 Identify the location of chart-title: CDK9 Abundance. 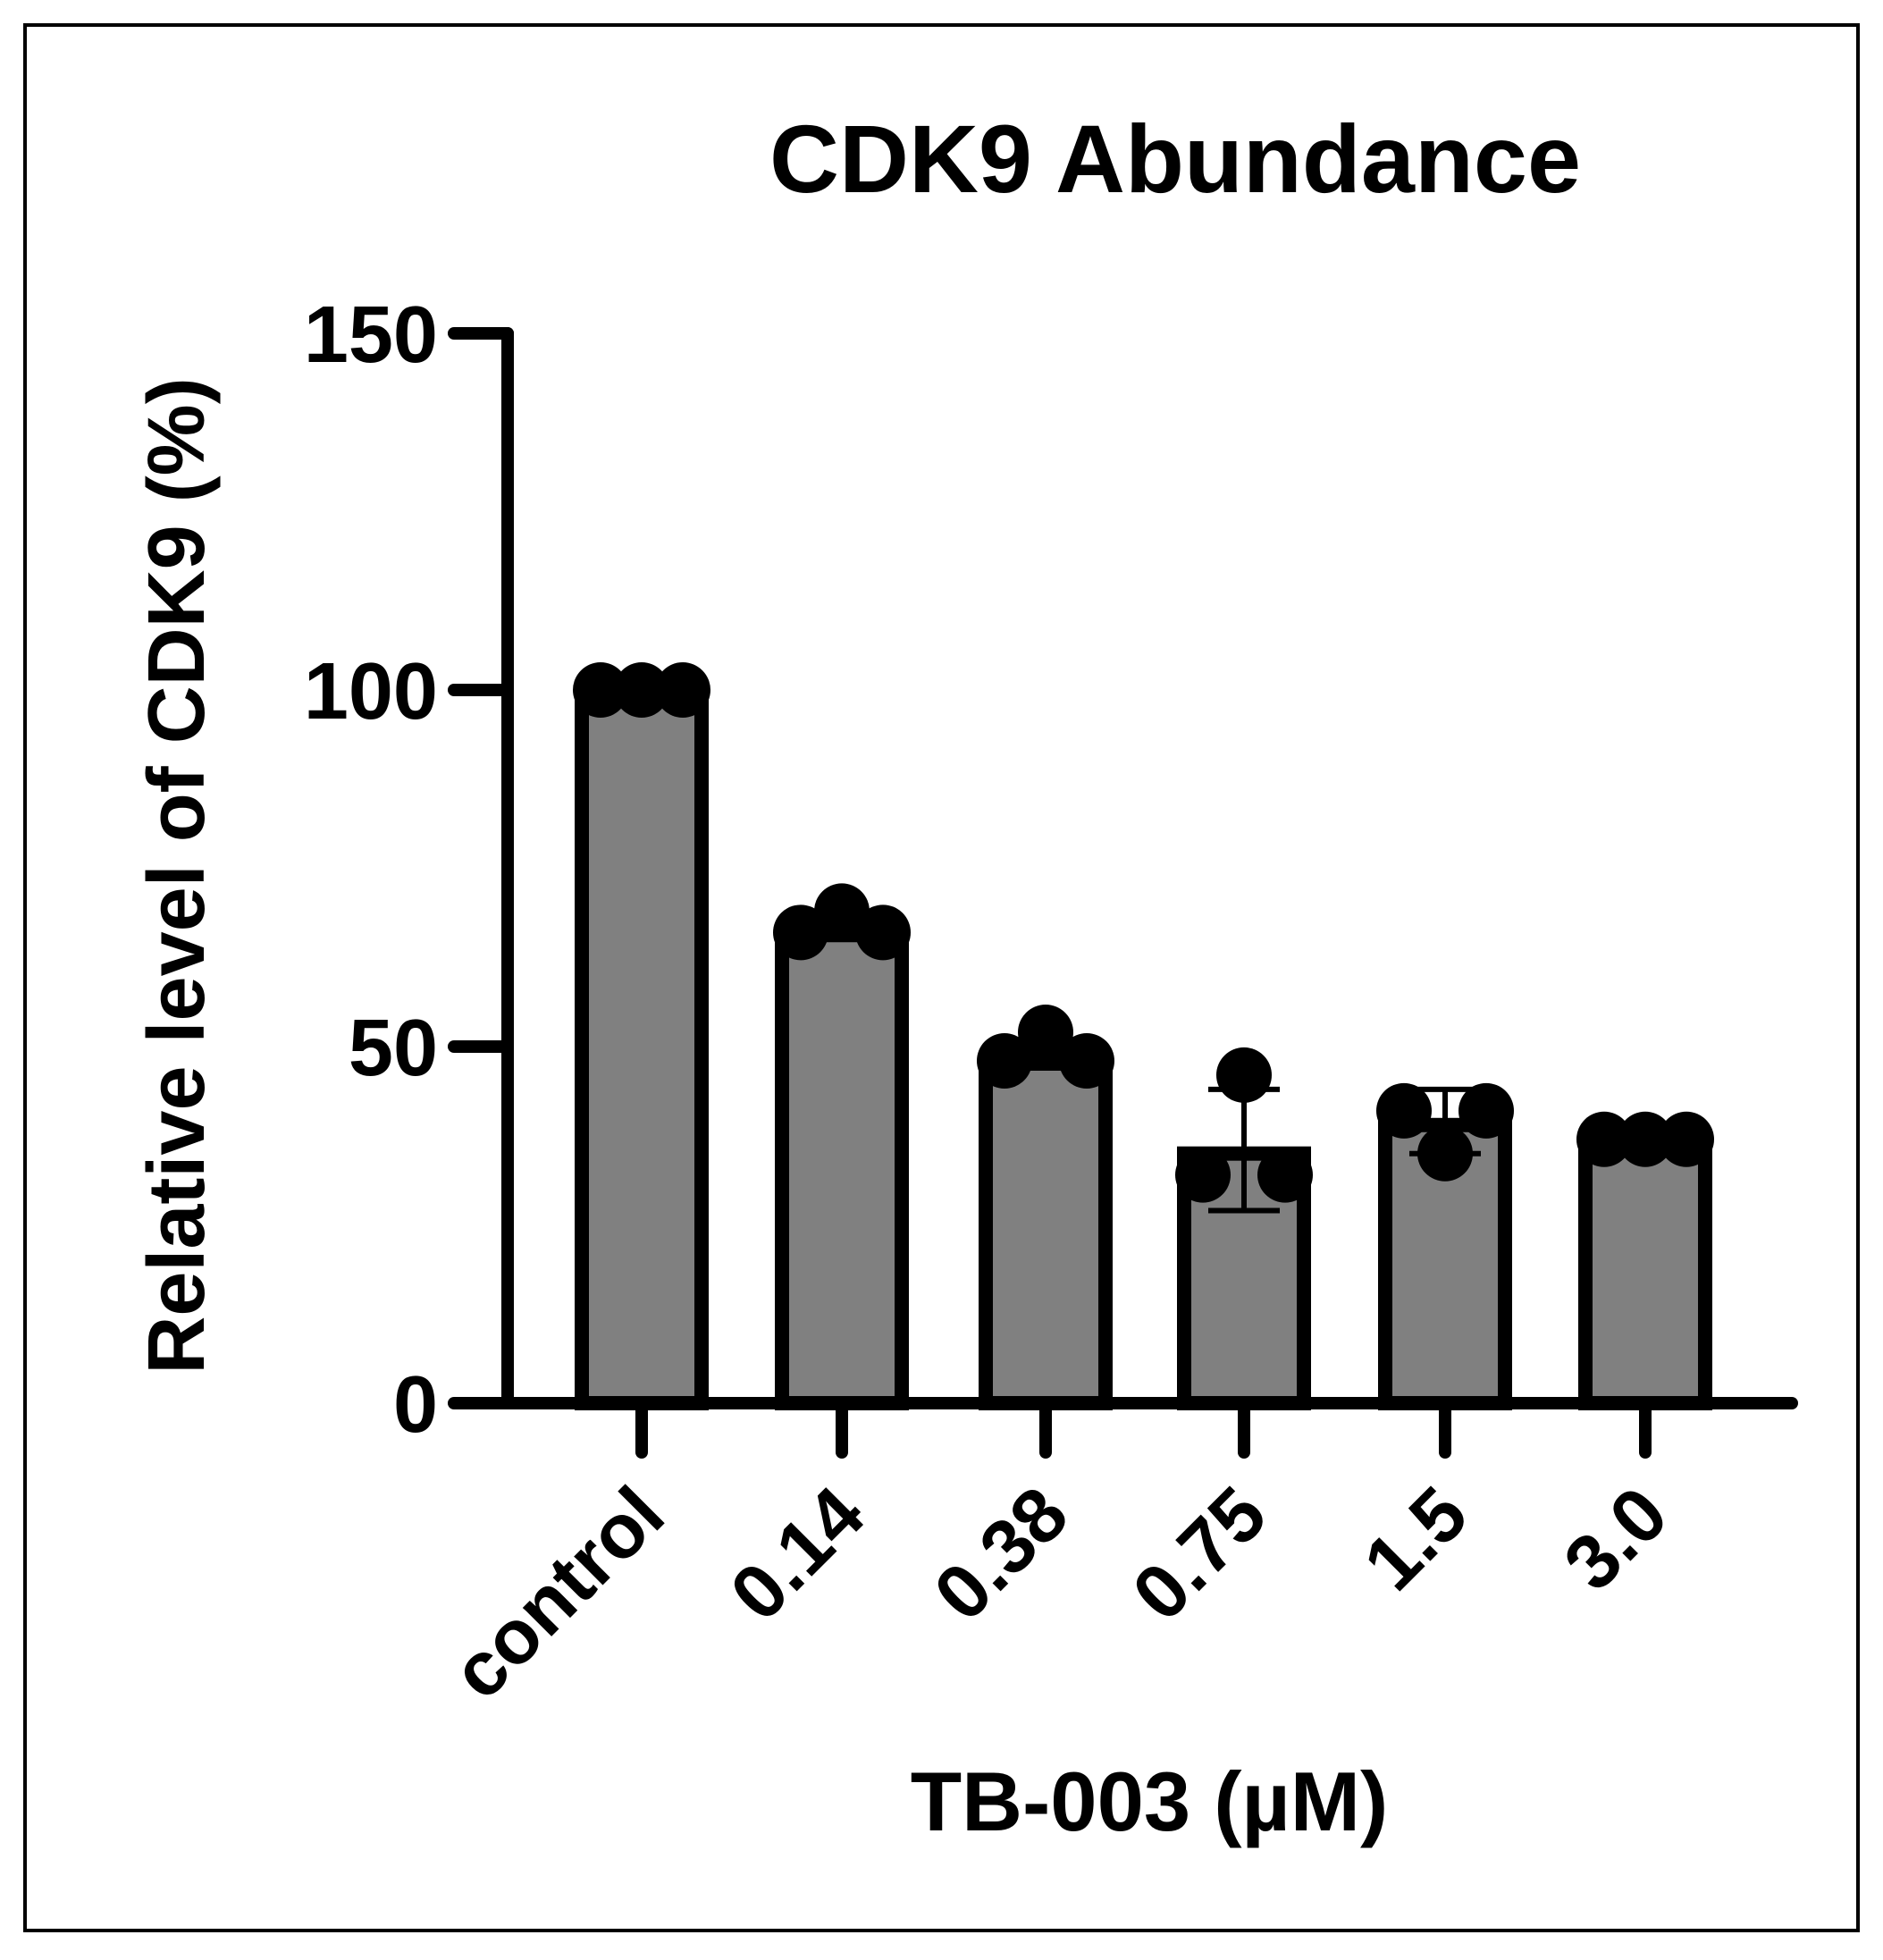
(1175, 159).